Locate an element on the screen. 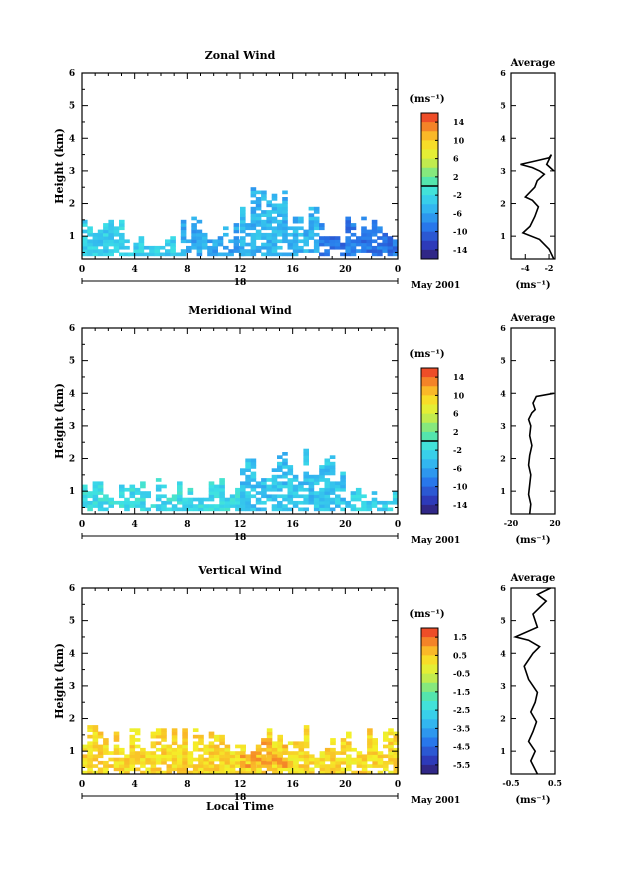 Image resolution: width=618 pixels, height=873 pixels. y-tick-label: 6 is located at coordinates (72, 589).